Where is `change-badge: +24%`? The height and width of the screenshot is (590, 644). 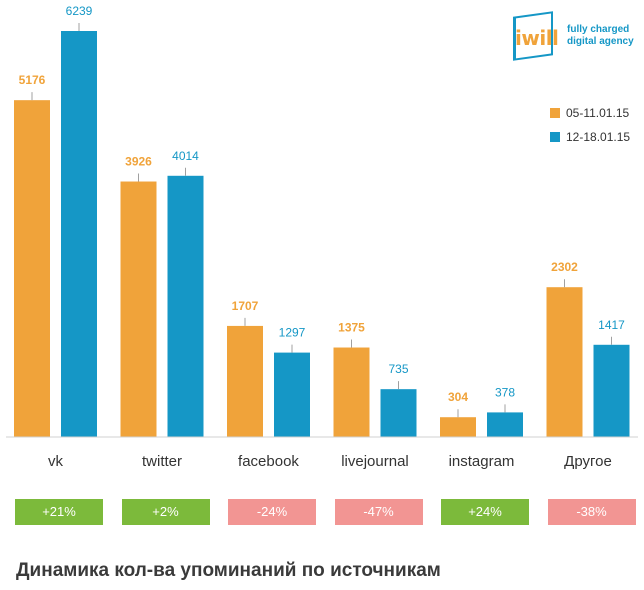 change-badge: +24% is located at coordinates (485, 512).